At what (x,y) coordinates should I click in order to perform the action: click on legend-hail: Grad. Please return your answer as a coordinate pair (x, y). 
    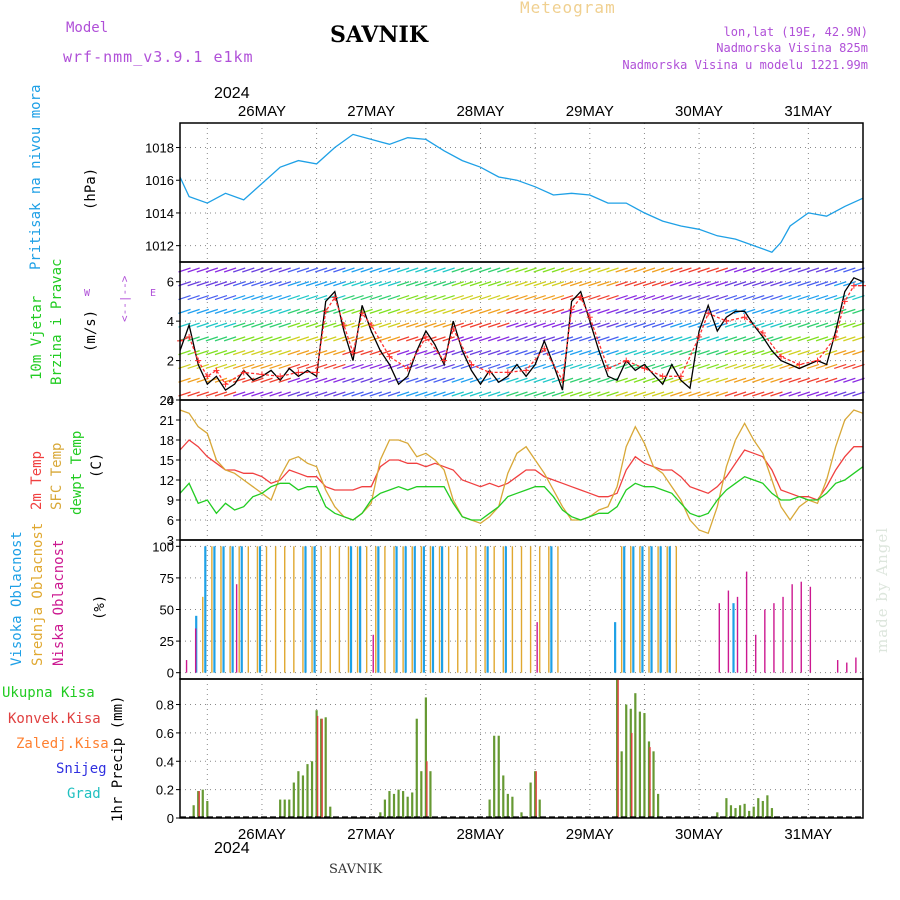
    Looking at the image, I should click on (84, 794).